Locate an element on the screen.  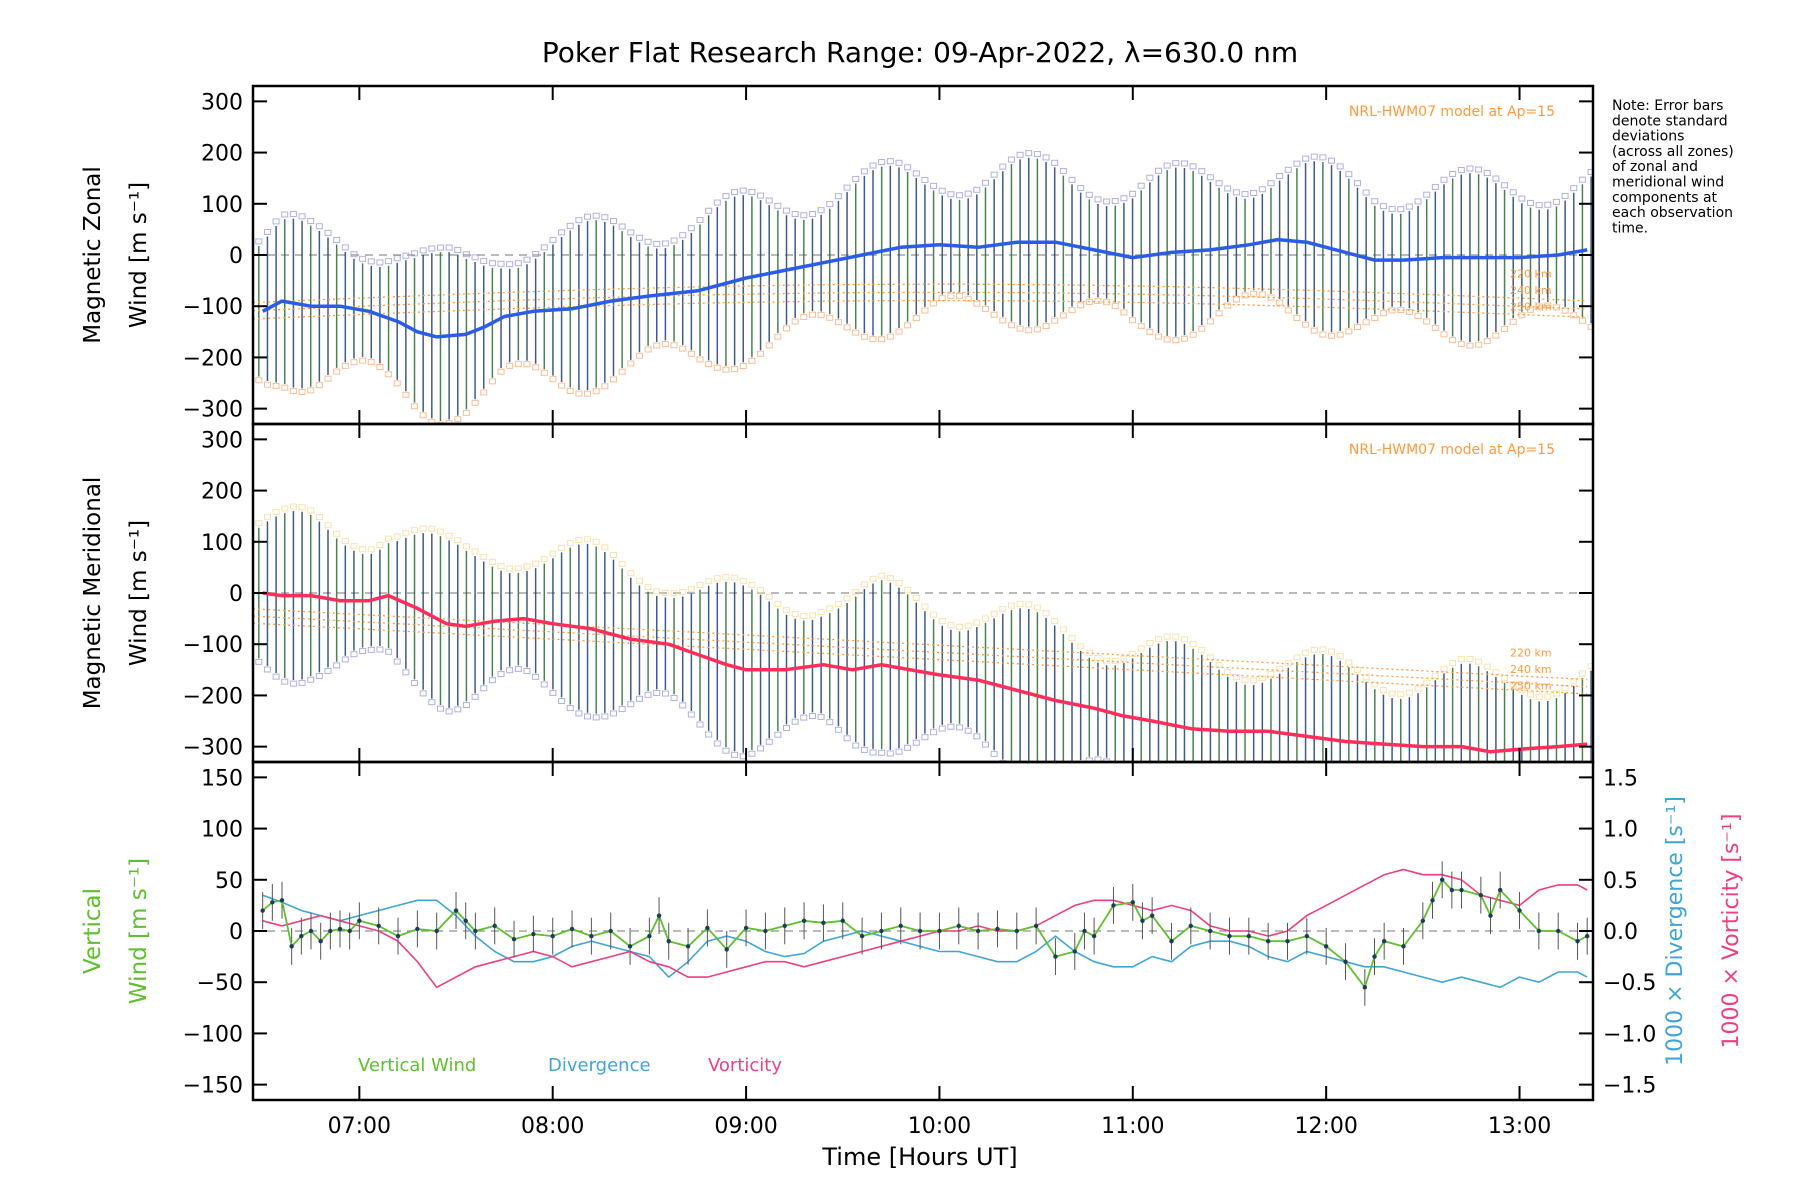
y-axis-label-line2: Wind [m s⁻¹] is located at coordinates (139, 255).